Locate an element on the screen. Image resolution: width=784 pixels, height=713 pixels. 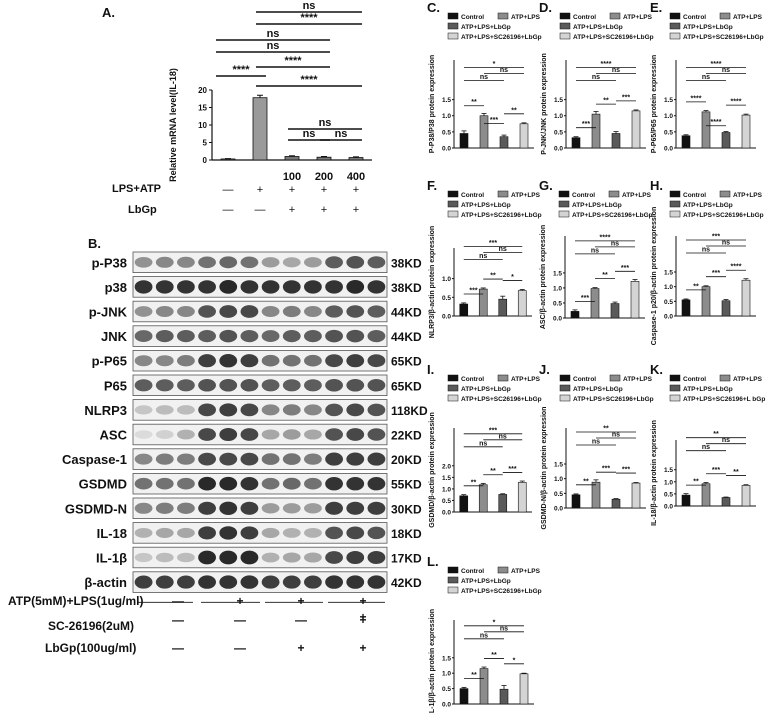
sig-label-E: ns is located at coordinates (706, 77).